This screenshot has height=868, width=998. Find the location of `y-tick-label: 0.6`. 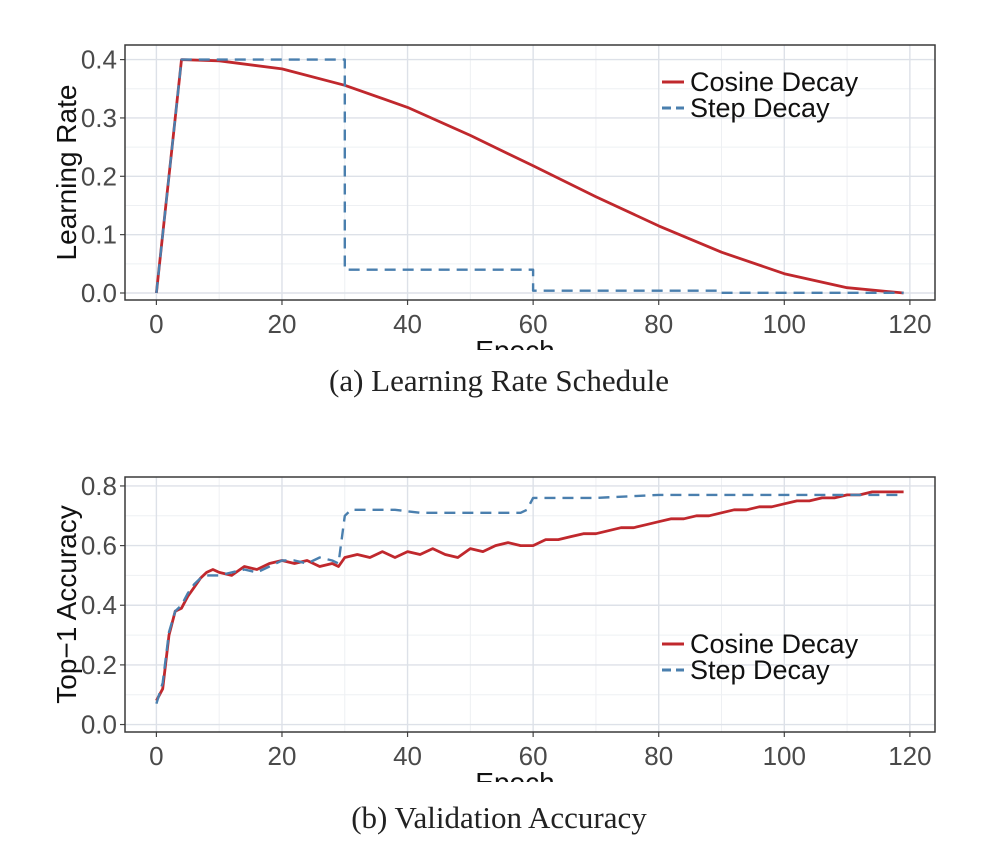

y-tick-label: 0.6 is located at coordinates (99, 546).